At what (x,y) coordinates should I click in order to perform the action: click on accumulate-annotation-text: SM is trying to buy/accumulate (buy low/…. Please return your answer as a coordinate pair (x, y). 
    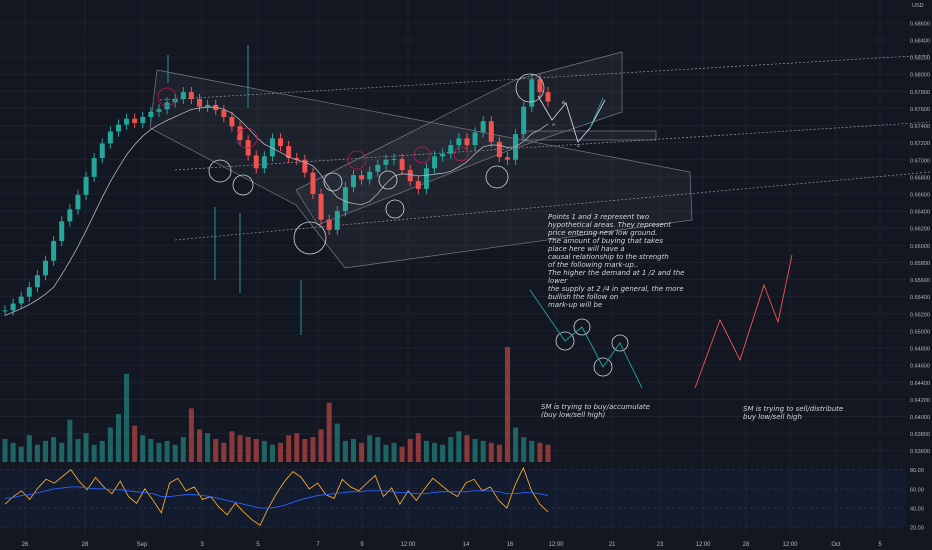
    Looking at the image, I should click on (595, 411).